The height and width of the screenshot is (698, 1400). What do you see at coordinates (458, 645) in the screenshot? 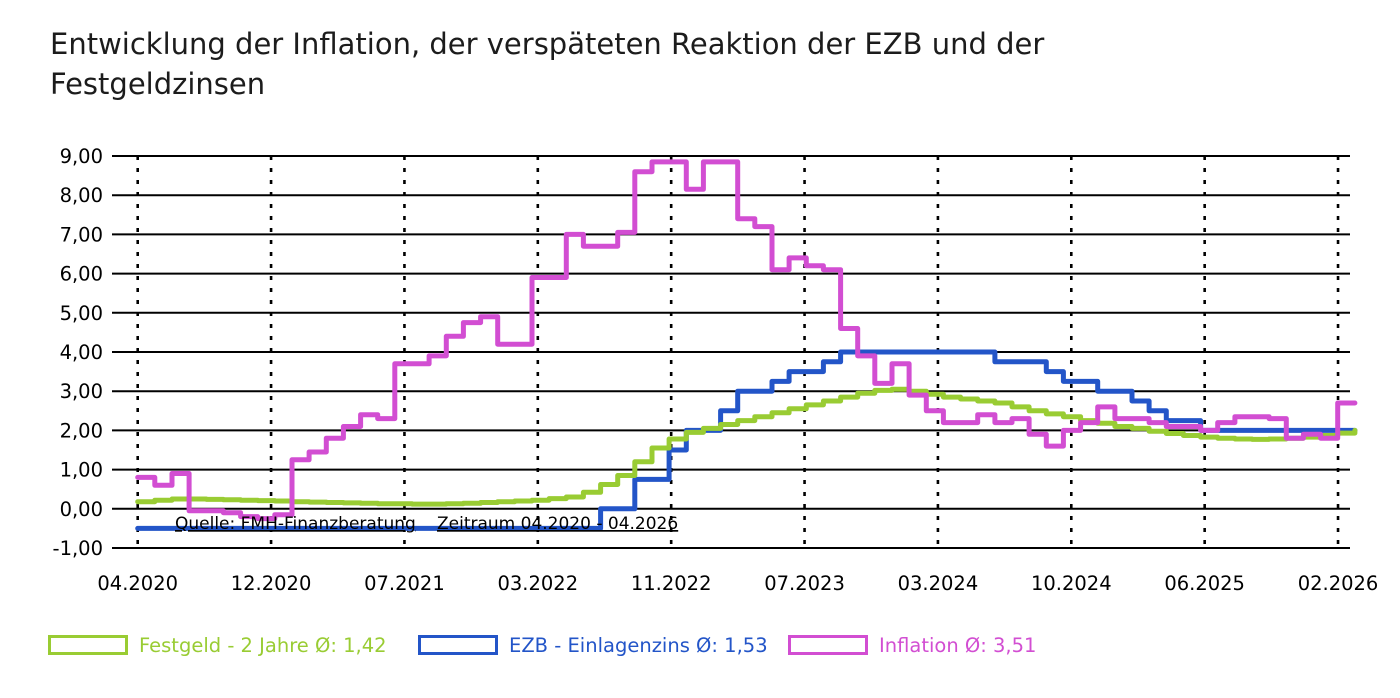
I see `legend-swatch-ezb` at bounding box center [458, 645].